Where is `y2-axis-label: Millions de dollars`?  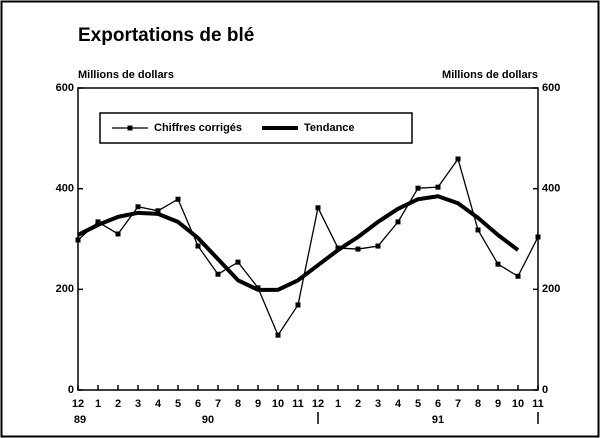 y2-axis-label: Millions de dollars is located at coordinates (490, 75).